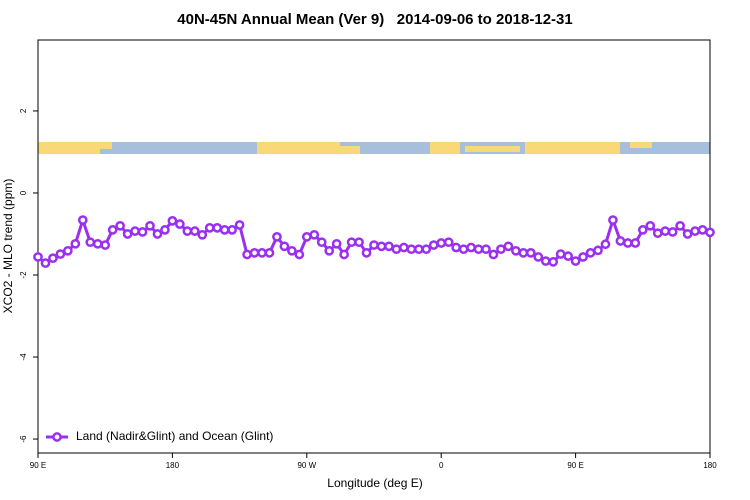  What do you see at coordinates (57, 437) in the screenshot?
I see `legend-marker` at bounding box center [57, 437].